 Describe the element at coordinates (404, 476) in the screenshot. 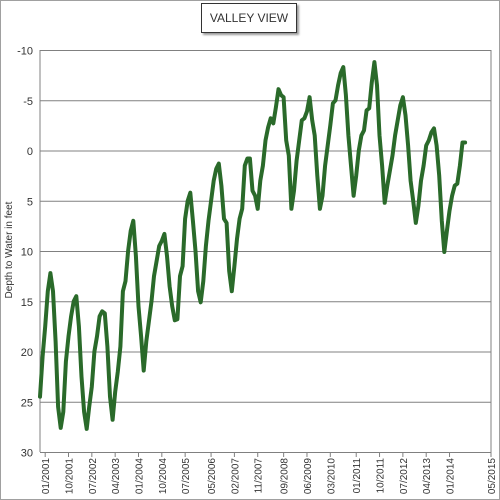

I see `x-tick-label: 07/2012` at that location.